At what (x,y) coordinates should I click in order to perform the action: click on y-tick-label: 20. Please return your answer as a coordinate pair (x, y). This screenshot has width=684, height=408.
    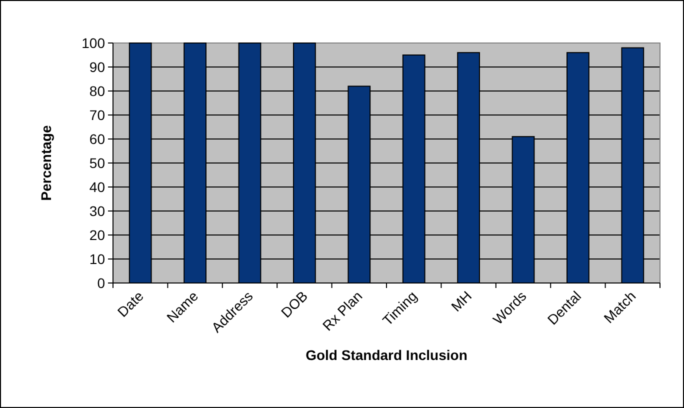
    Looking at the image, I should click on (97, 234).